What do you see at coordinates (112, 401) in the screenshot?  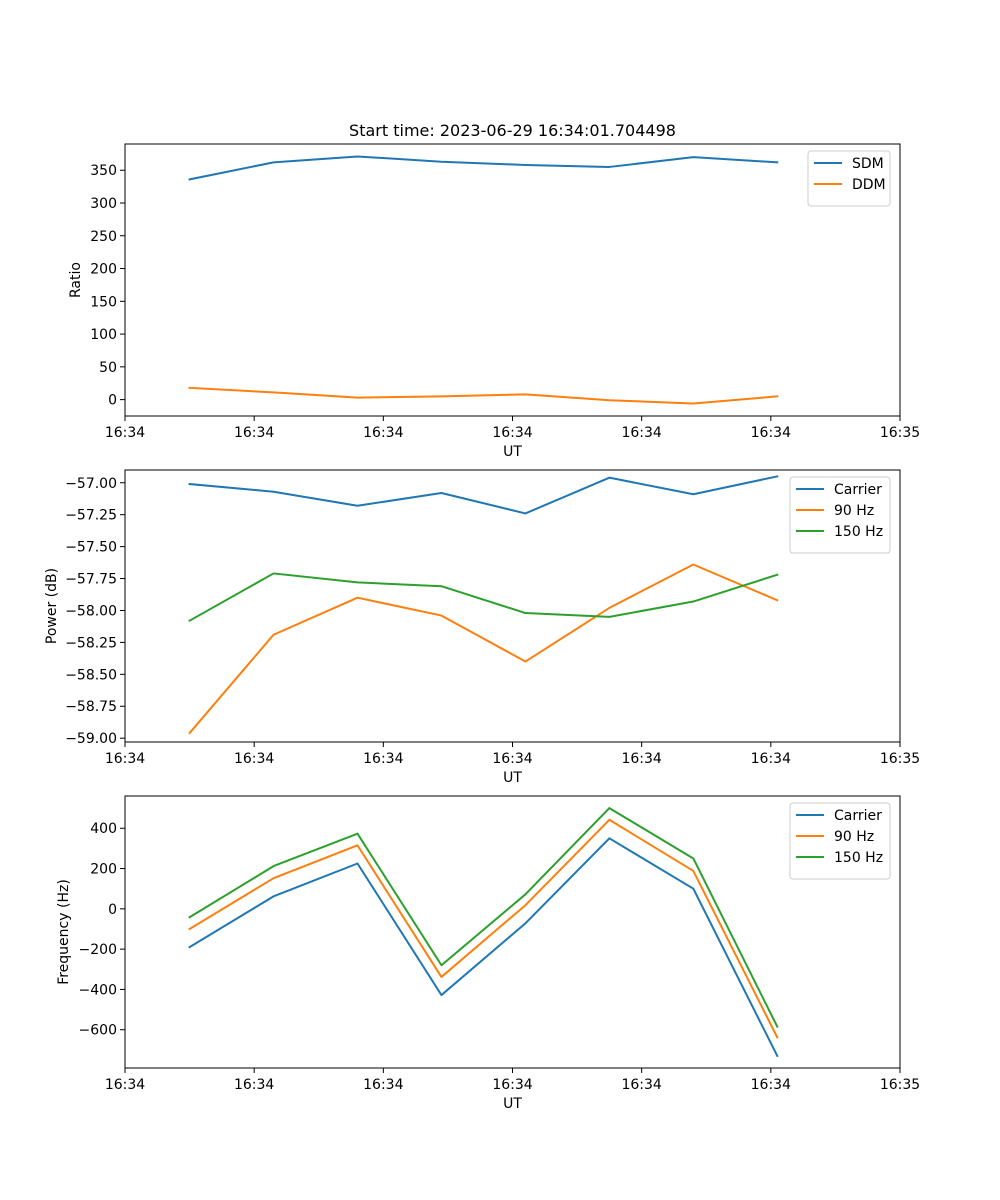 I see `chart-0-y-tick-label: 0` at bounding box center [112, 401].